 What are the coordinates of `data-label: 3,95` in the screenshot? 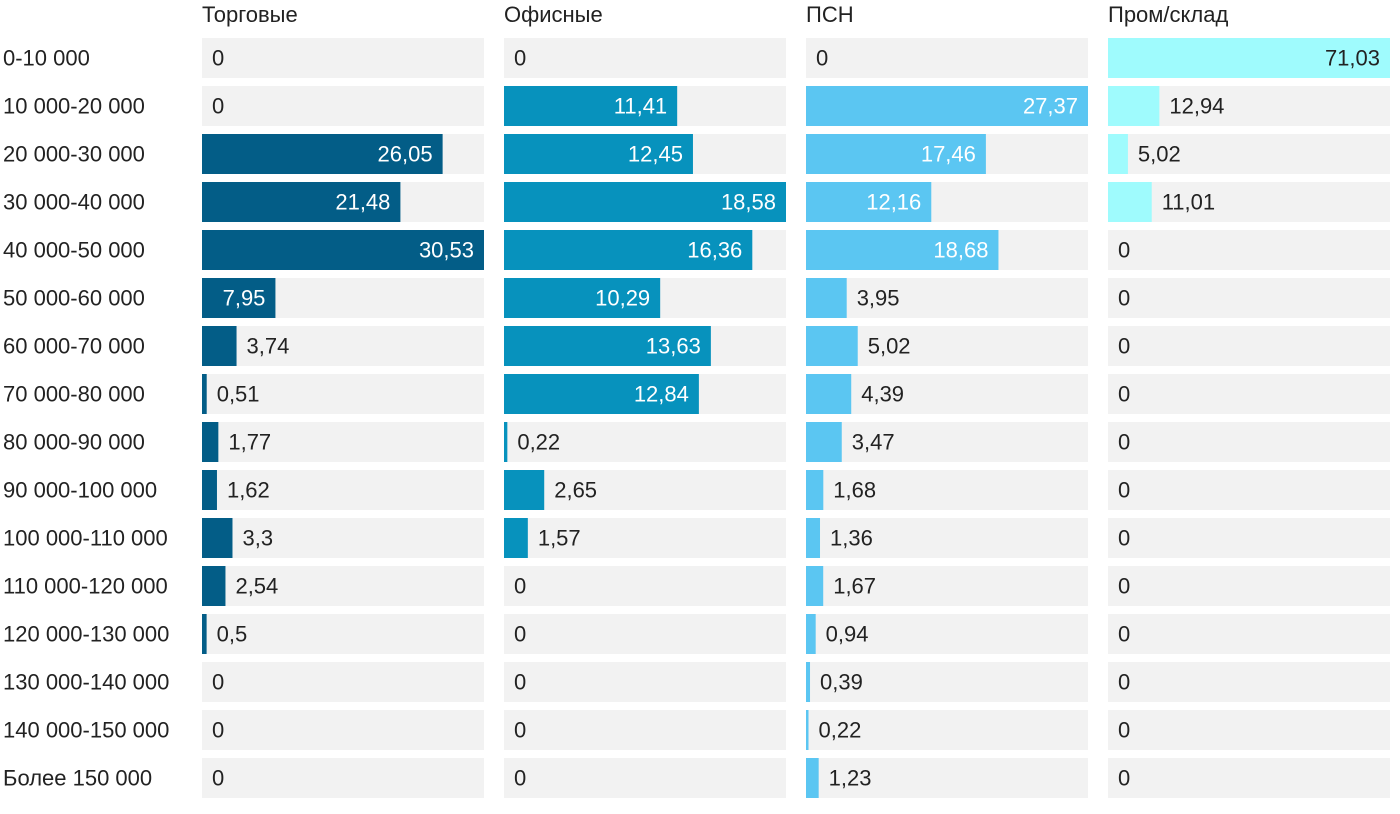 It's located at (878, 298).